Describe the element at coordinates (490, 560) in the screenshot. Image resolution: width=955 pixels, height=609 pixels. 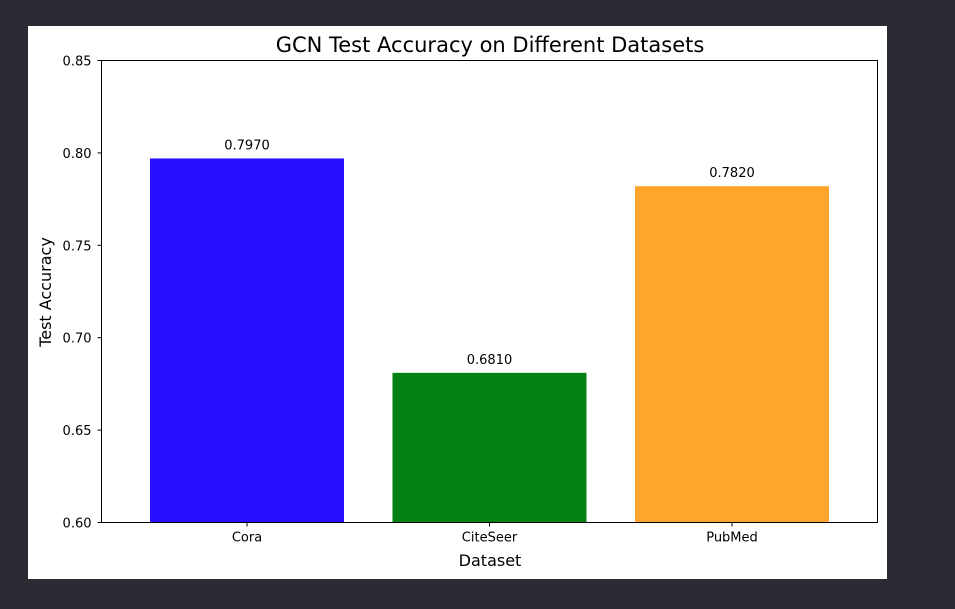
I see `x-axis-label: Dataset` at that location.